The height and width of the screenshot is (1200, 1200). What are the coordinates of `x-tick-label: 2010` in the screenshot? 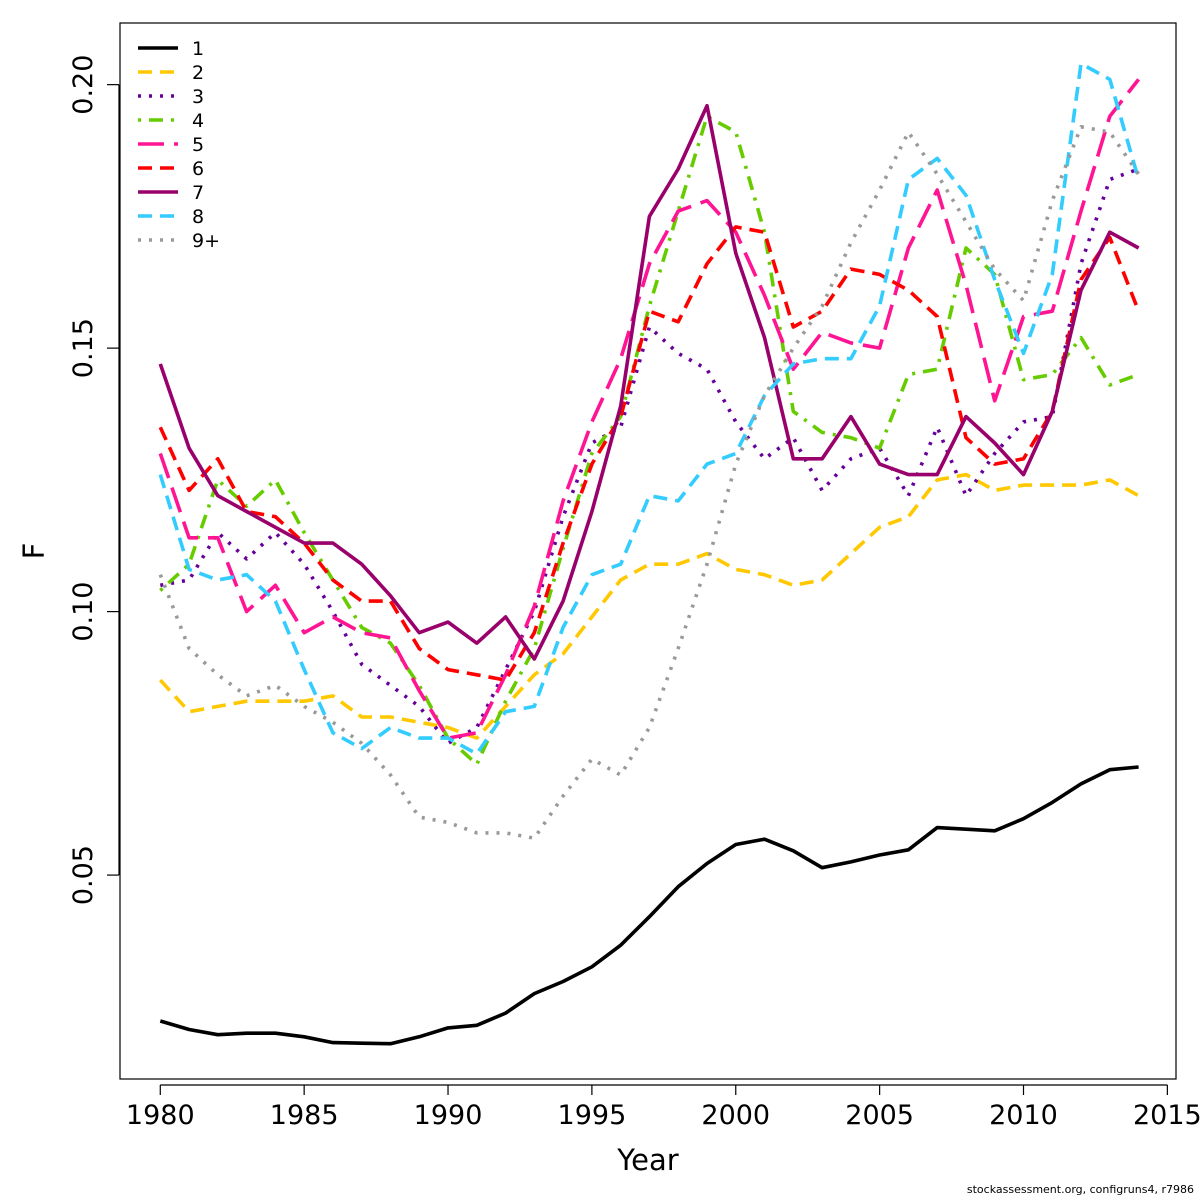 It's located at (1023, 1115).